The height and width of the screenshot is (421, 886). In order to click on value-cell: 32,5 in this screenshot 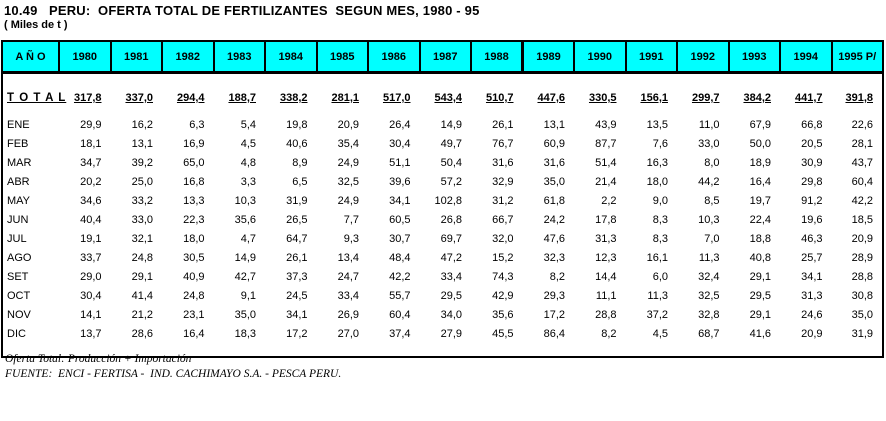, I will do `click(709, 295)`.